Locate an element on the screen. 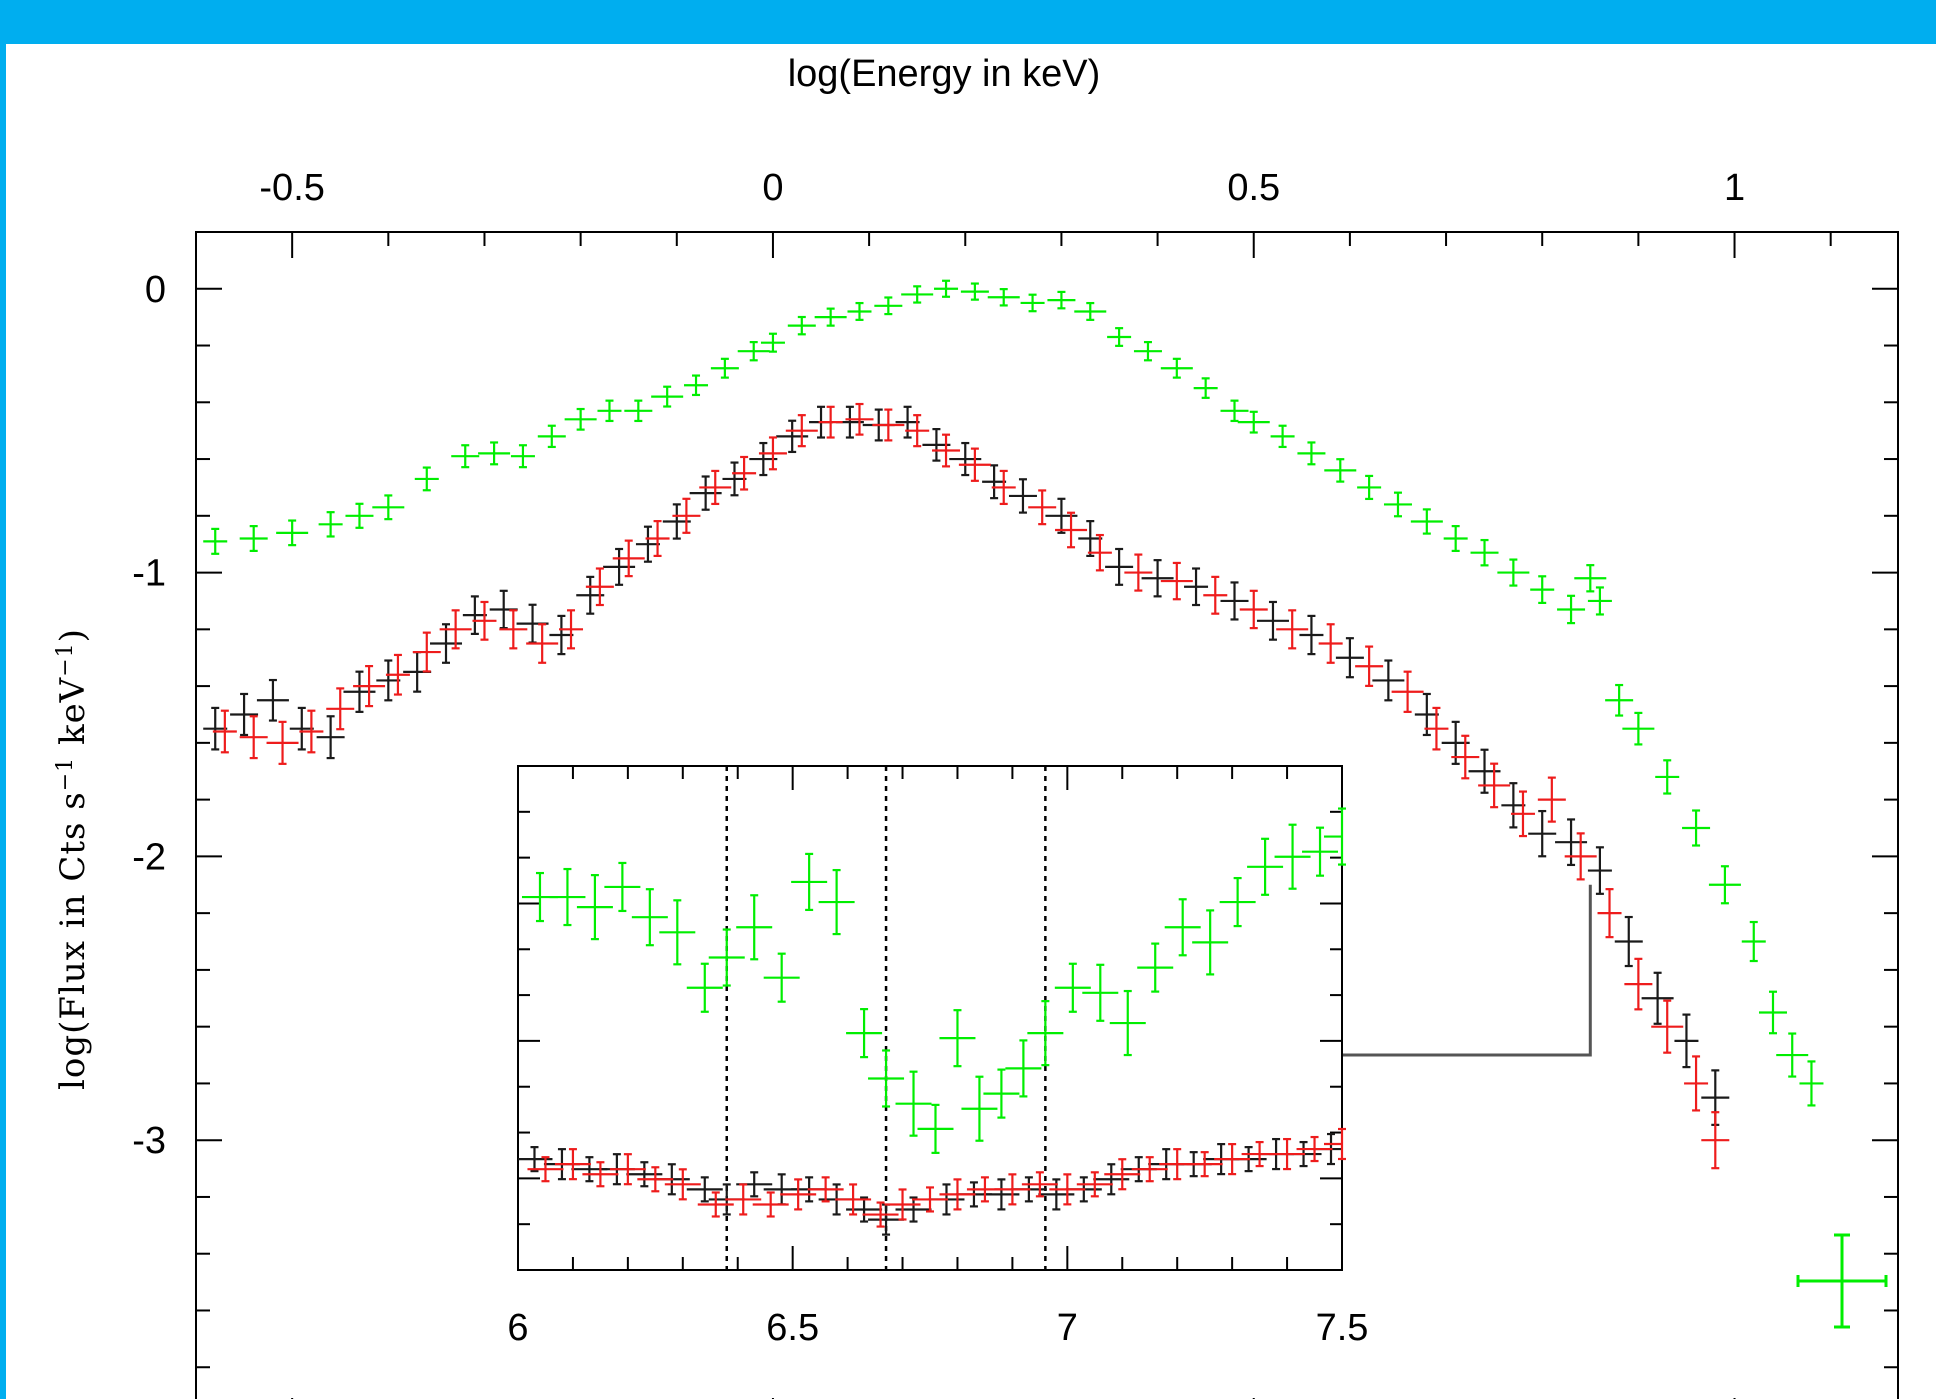  y-axis-title: log(Flux in Cts s−1 keV−1) is located at coordinates (73, 859).